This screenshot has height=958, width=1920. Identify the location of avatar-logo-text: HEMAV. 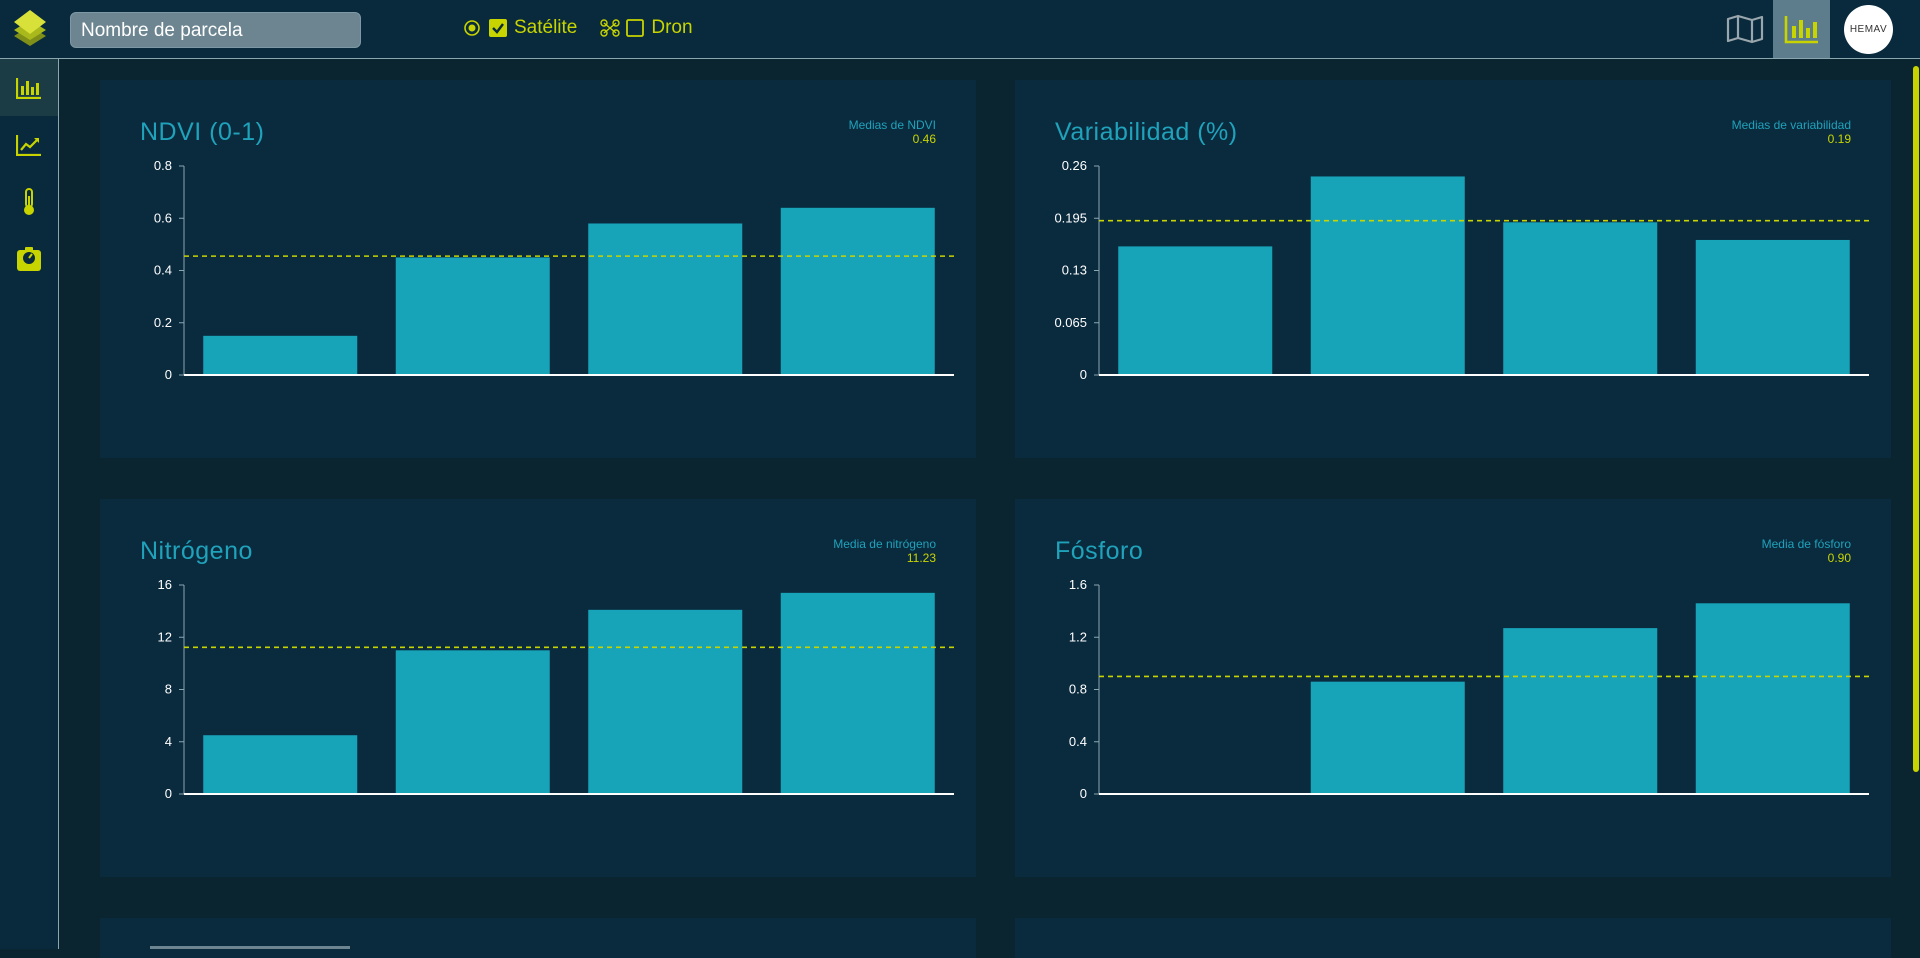
(1868, 29).